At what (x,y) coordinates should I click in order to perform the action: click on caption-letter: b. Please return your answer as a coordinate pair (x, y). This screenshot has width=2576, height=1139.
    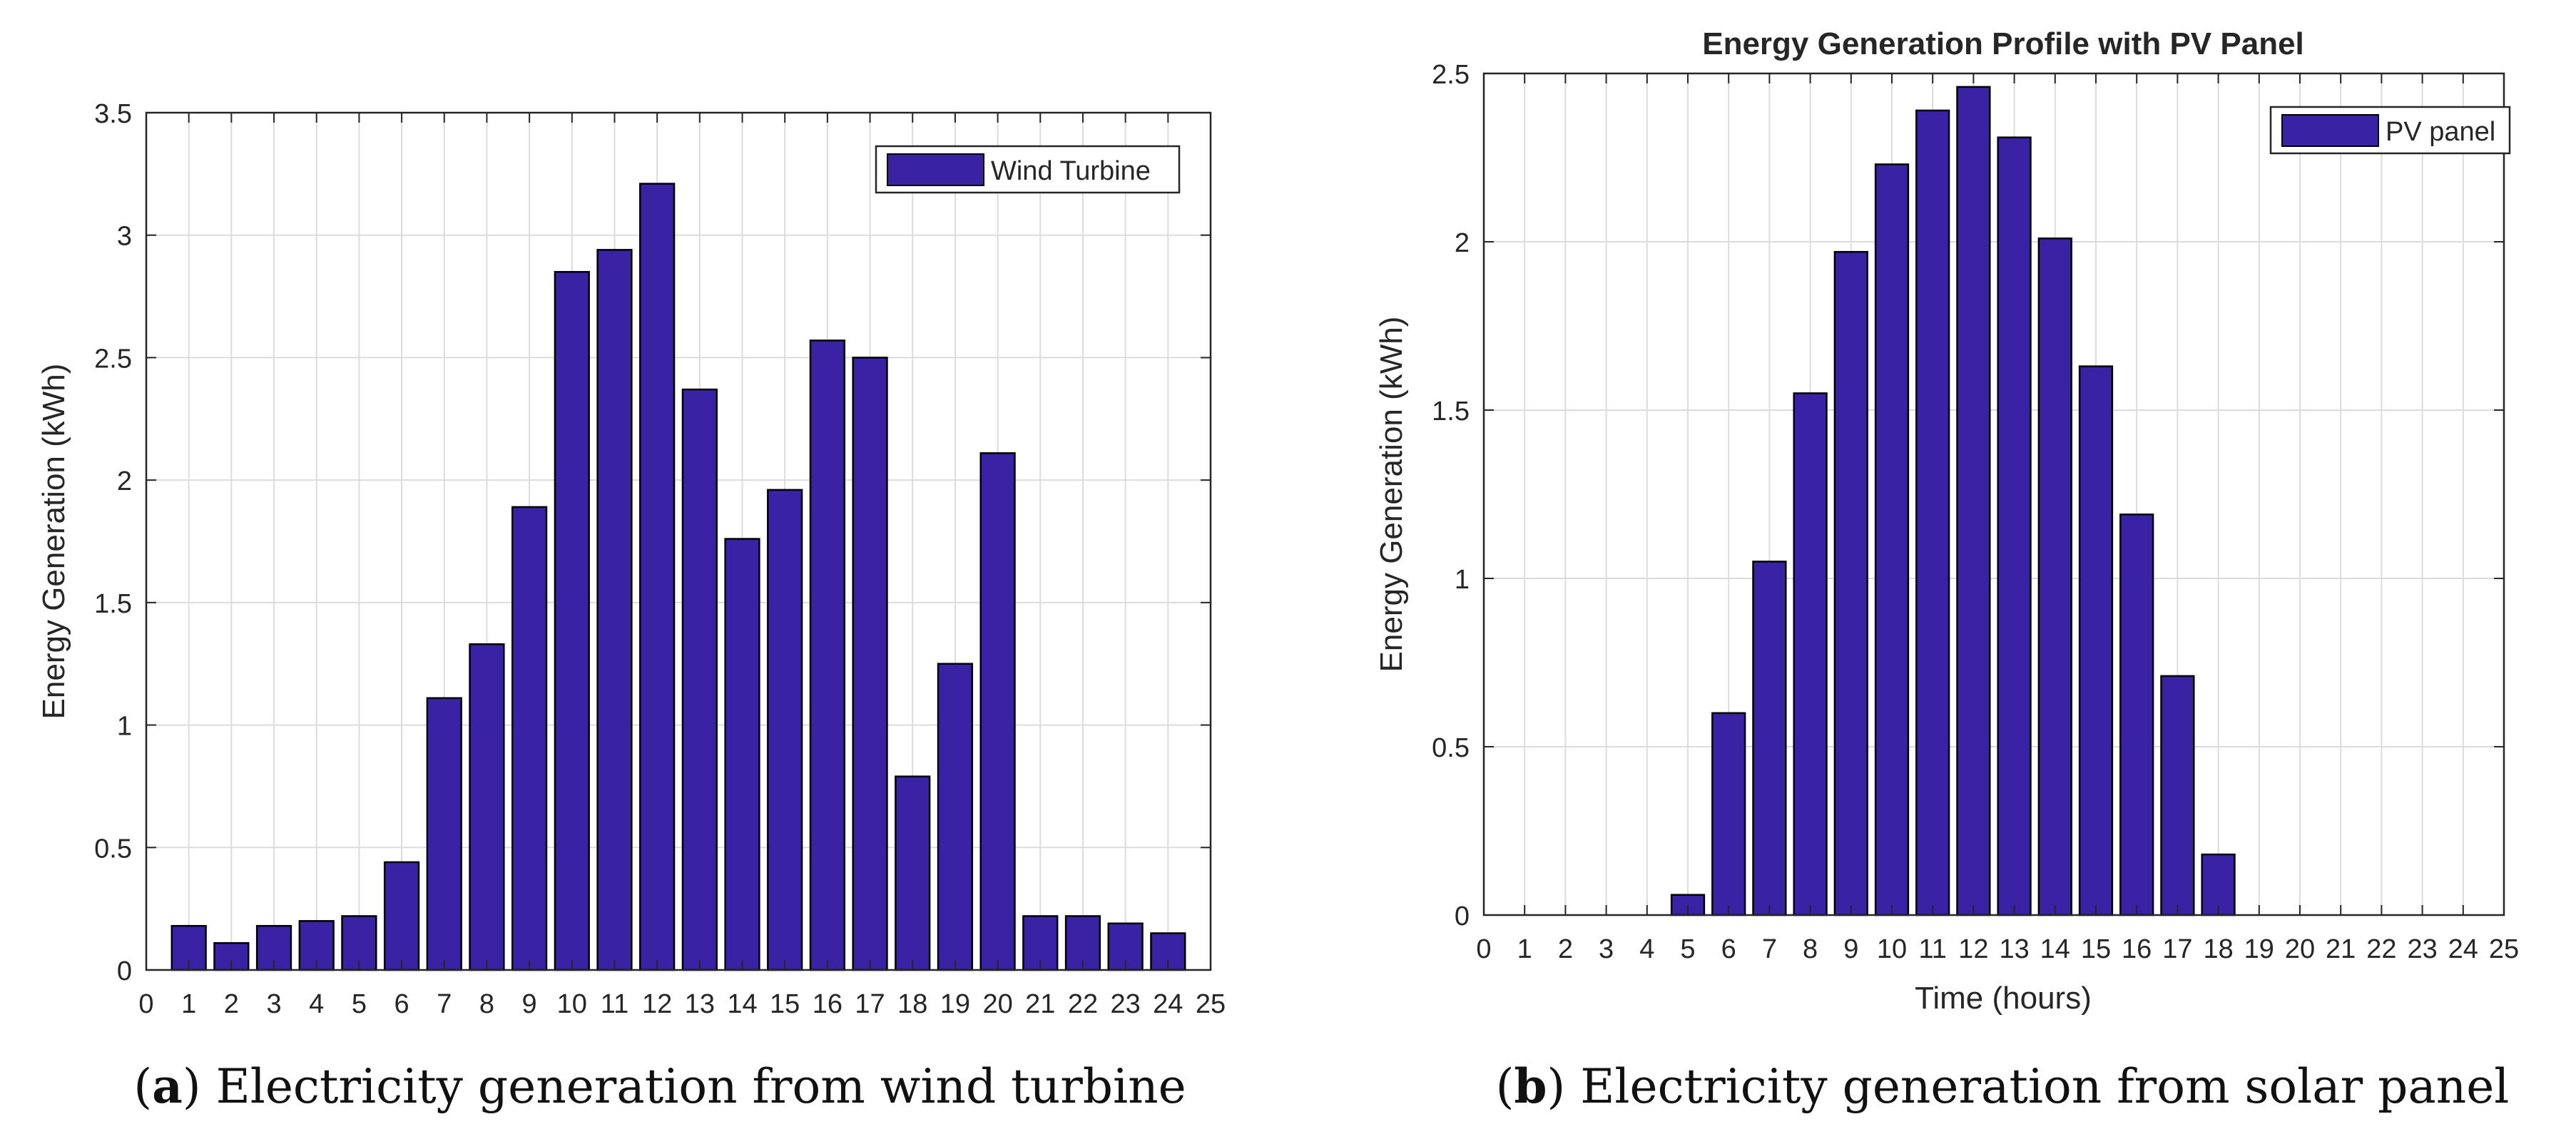
    Looking at the image, I should click on (1530, 1086).